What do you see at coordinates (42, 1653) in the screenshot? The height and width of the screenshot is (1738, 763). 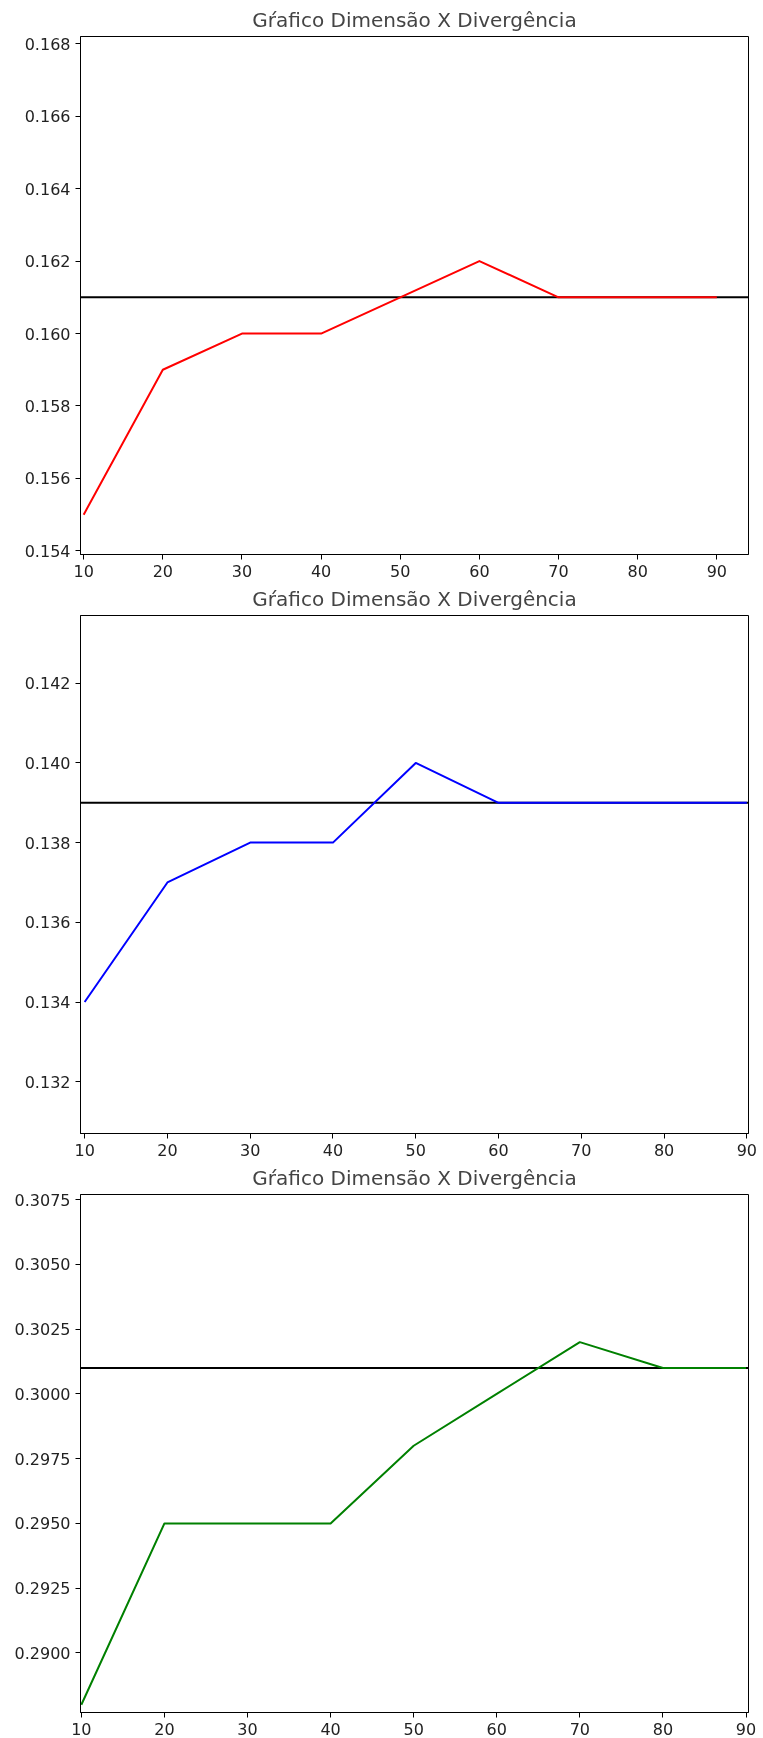 I see `y-tick-label: 0.2900` at bounding box center [42, 1653].